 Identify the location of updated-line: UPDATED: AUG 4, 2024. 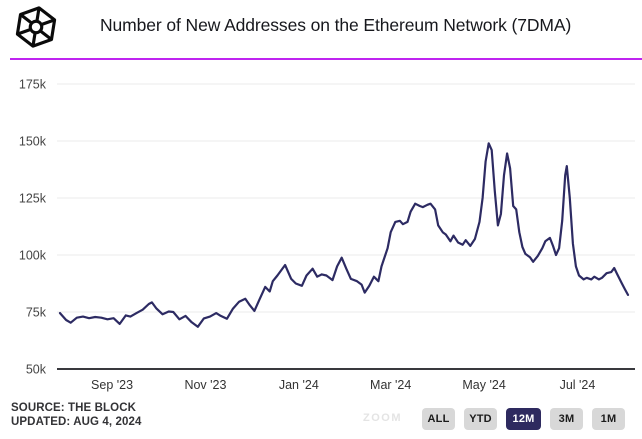
(76, 422).